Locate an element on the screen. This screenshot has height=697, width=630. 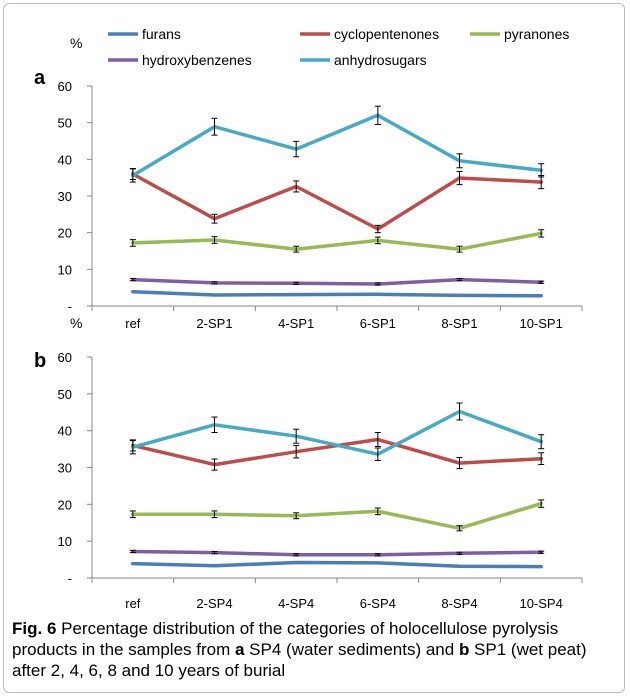
legend-label-furans: furans is located at coordinates (161, 34).